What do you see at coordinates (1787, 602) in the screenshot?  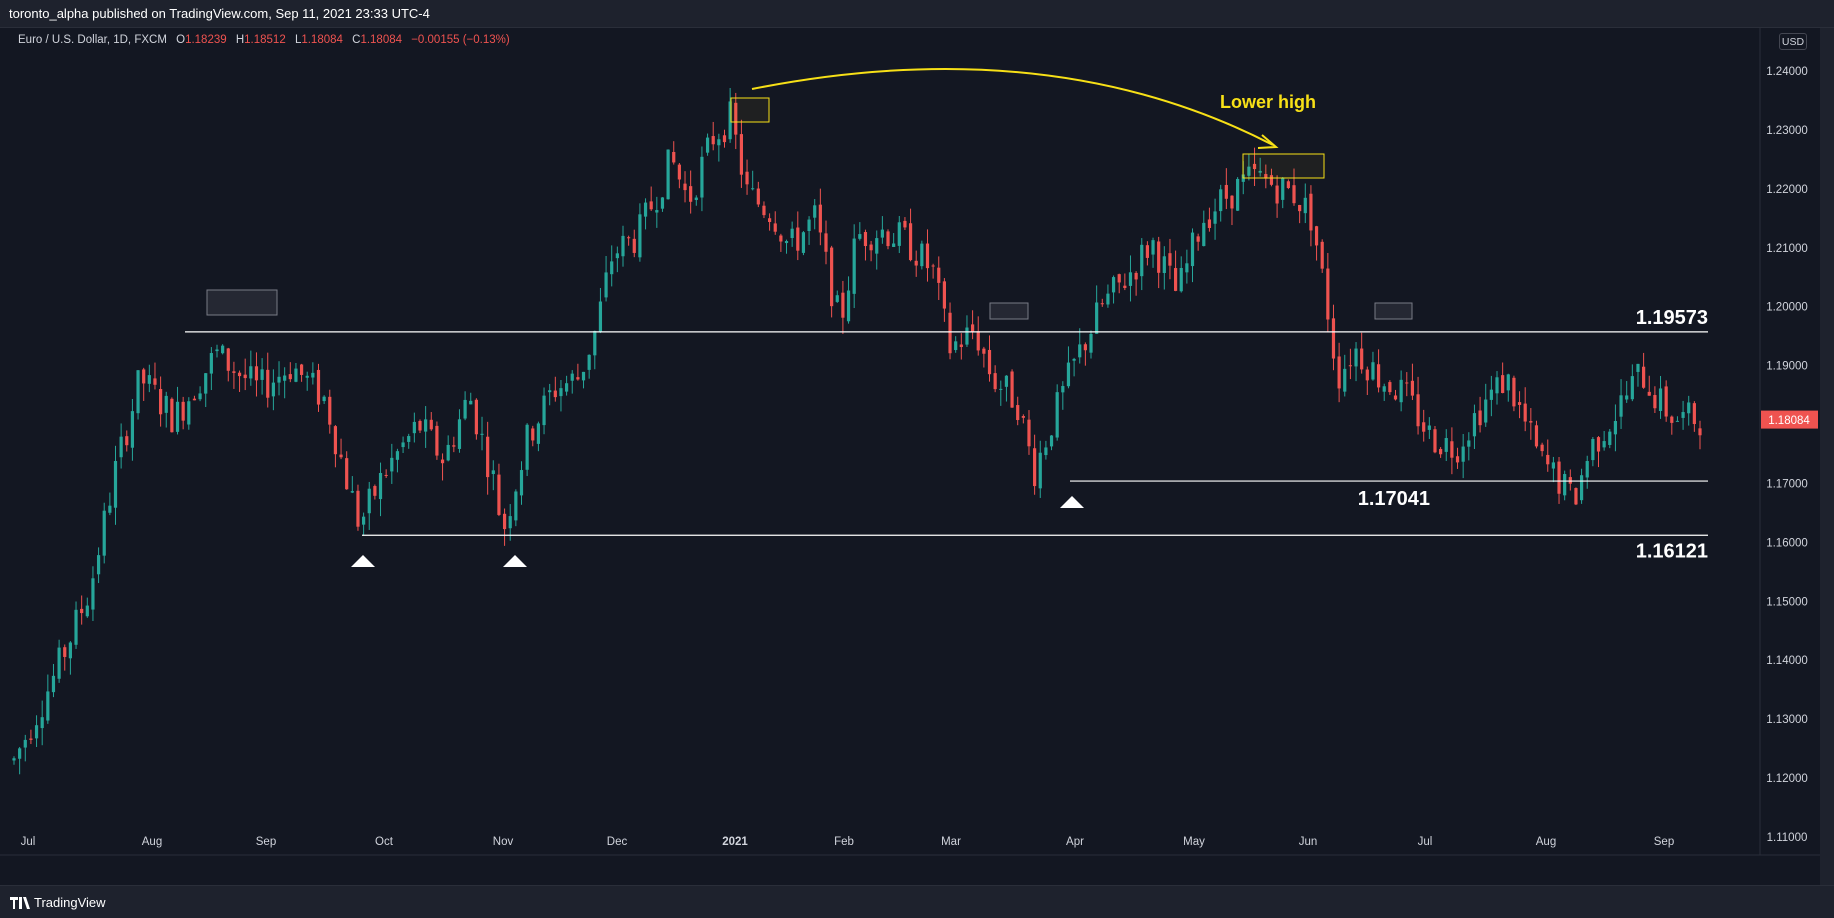 I see `price-tick-label: 1.15000` at bounding box center [1787, 602].